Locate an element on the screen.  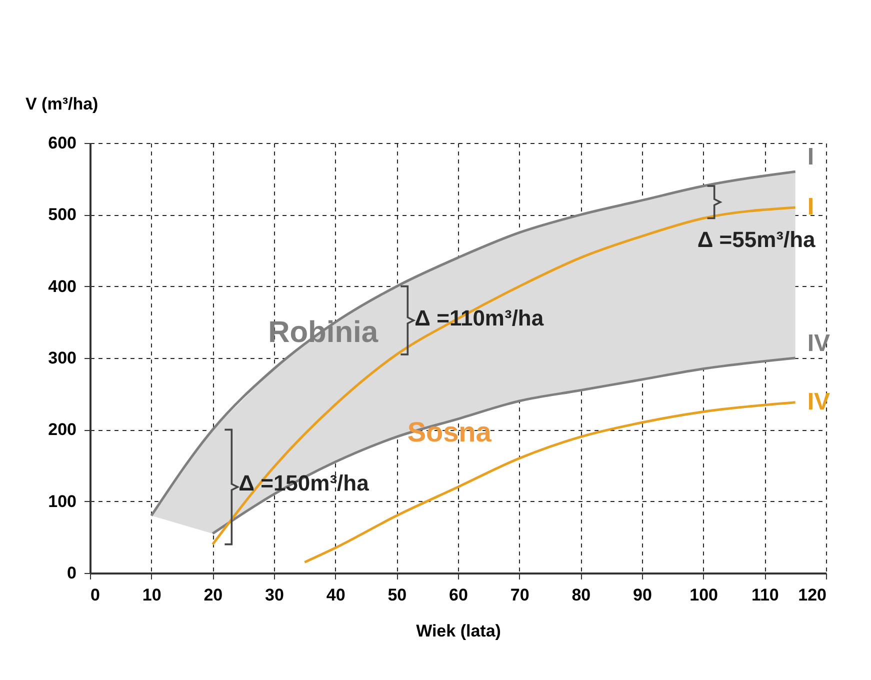
x-tick-label: 10 is located at coordinates (152, 595).